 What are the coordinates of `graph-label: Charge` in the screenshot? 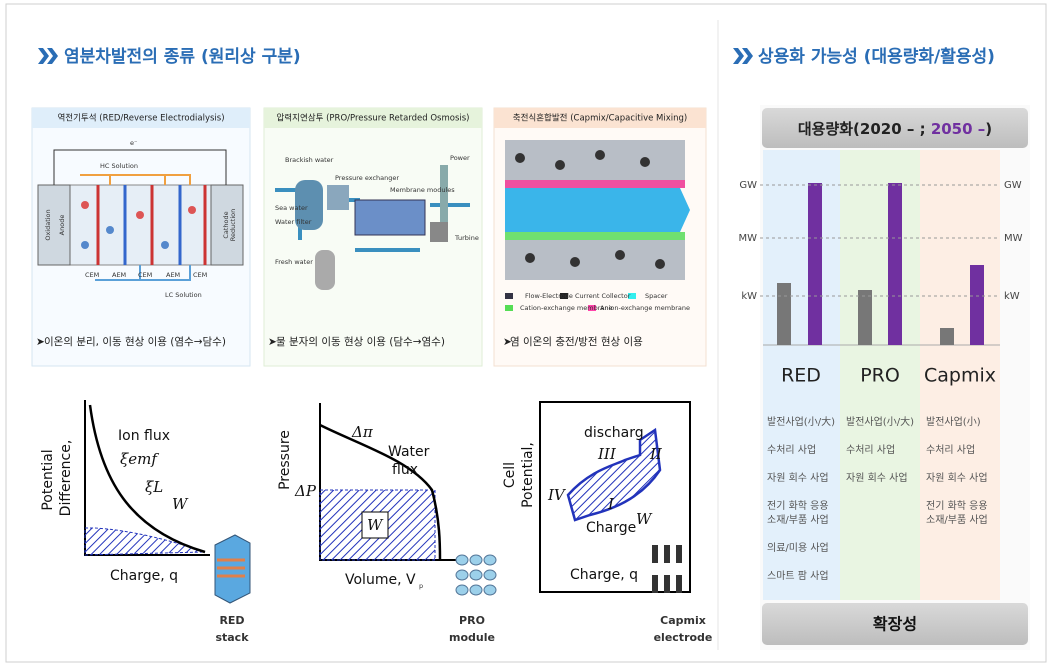 It's located at (611, 528).